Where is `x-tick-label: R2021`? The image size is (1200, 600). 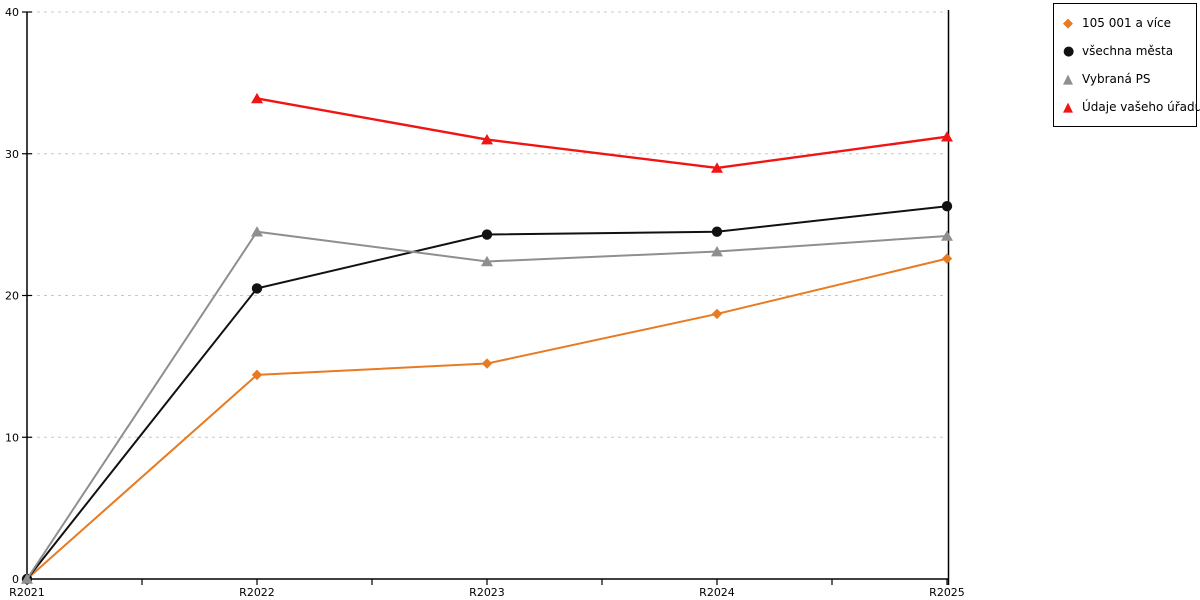 x-tick-label: R2021 is located at coordinates (27, 592).